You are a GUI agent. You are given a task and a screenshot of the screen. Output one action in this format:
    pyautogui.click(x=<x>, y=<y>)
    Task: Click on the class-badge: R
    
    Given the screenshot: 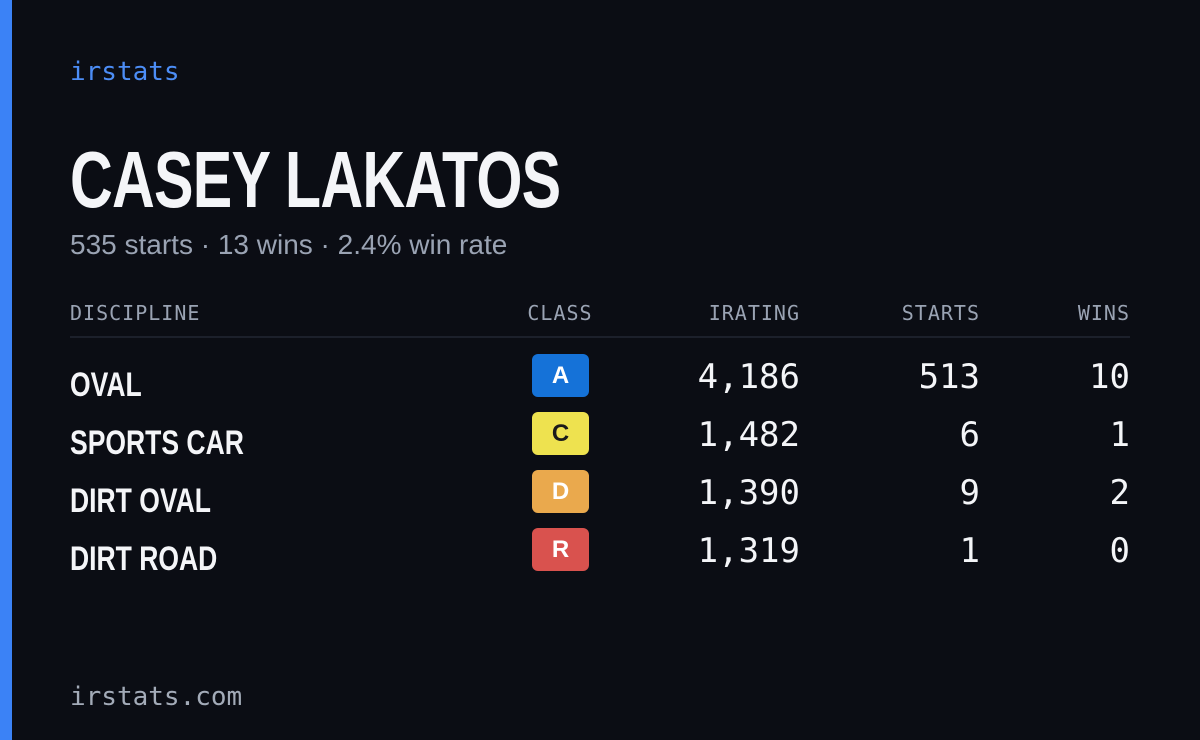 What is the action you would take?
    pyautogui.click(x=560, y=549)
    